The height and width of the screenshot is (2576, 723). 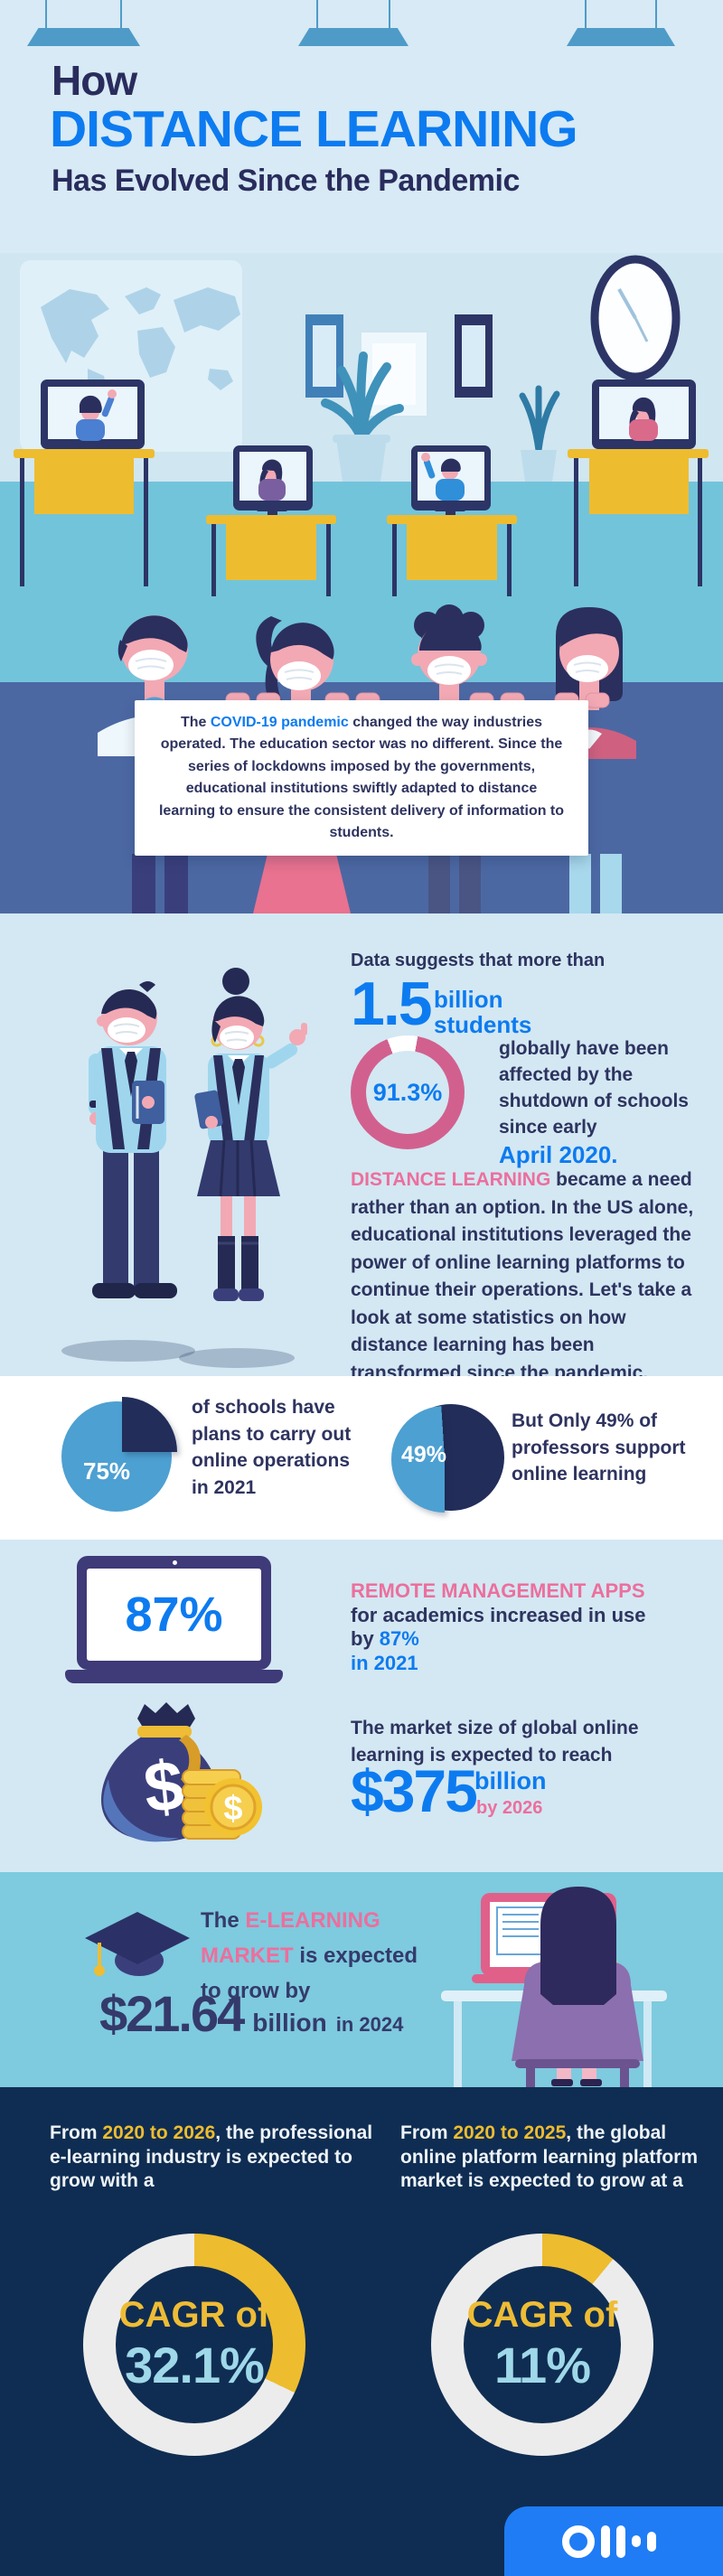 I want to click on cagr-left-value: 32.1%, so click(x=195, y=2365).